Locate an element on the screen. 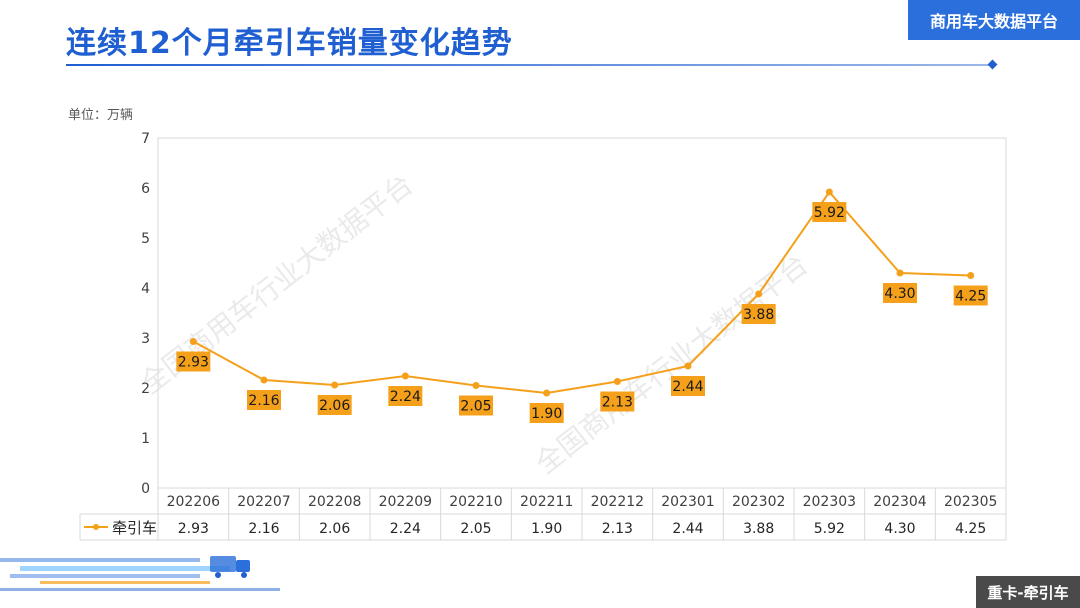  data-label: 3.88 is located at coordinates (758, 315).